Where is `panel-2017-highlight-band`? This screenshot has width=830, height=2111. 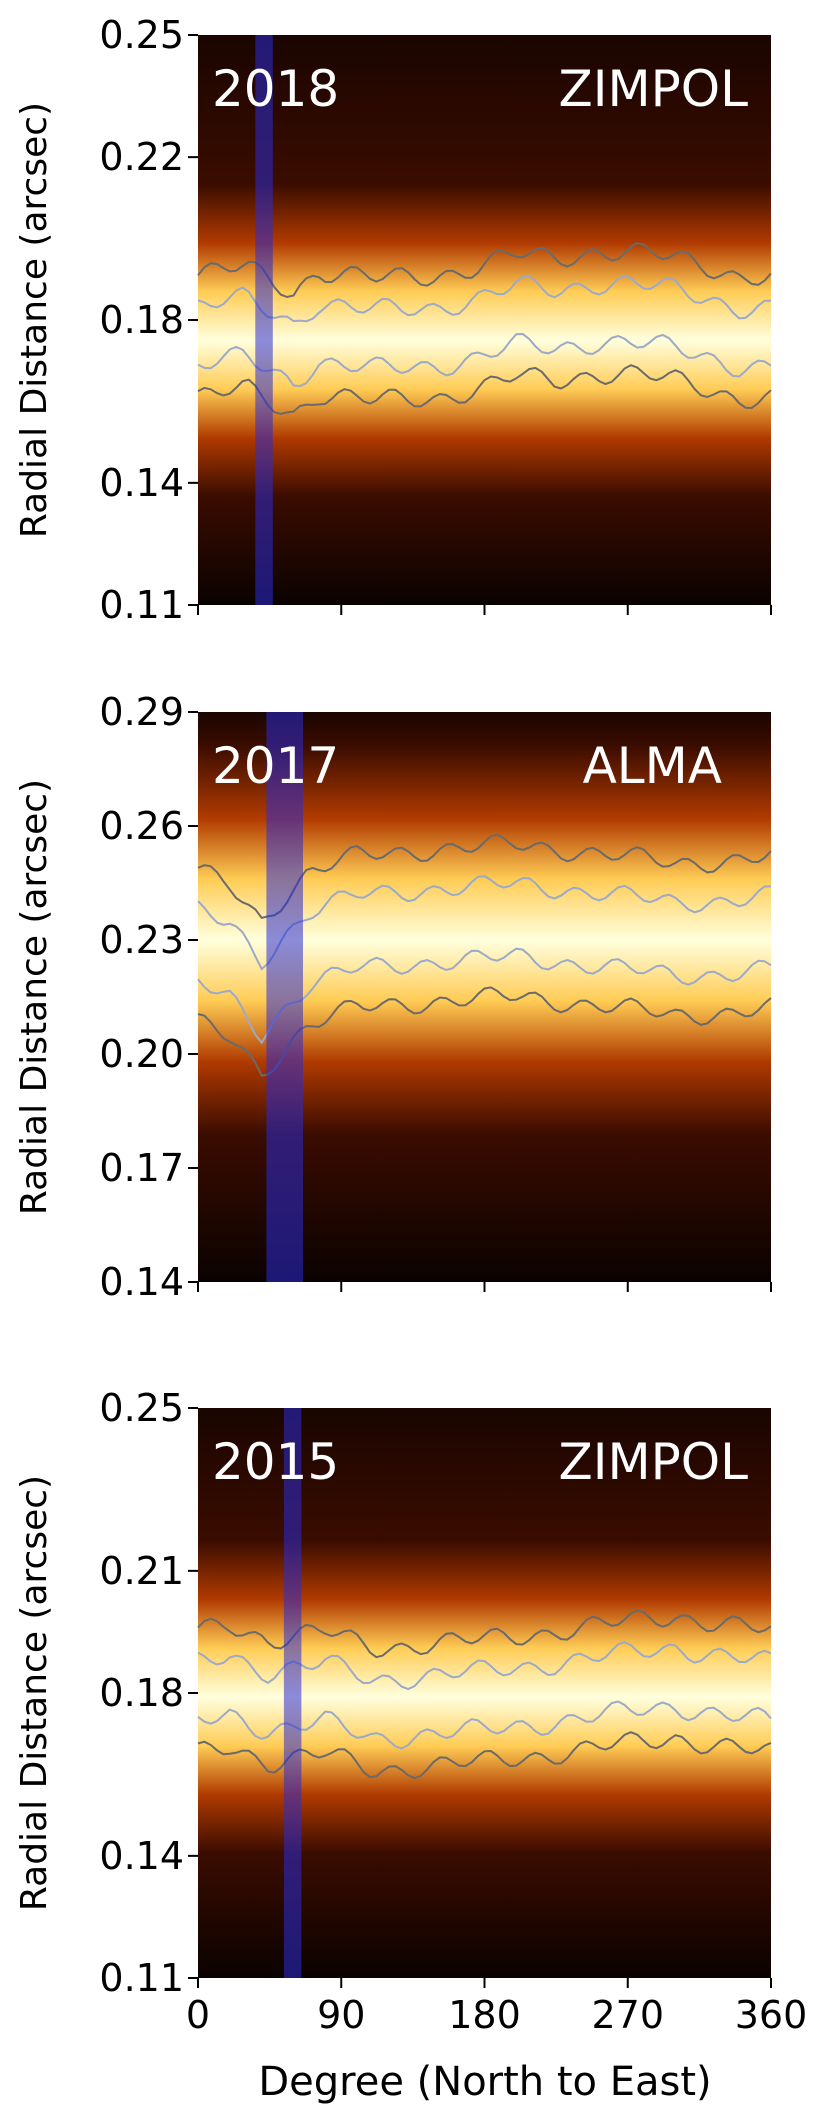 panel-2017-highlight-band is located at coordinates (284, 997).